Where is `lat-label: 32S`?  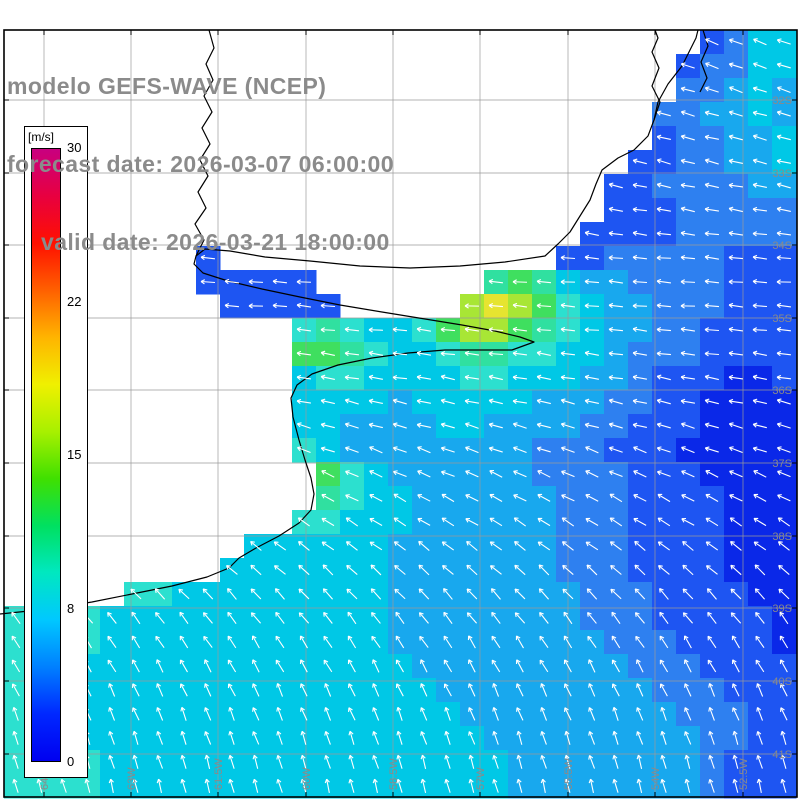 lat-label: 32S is located at coordinates (782, 101).